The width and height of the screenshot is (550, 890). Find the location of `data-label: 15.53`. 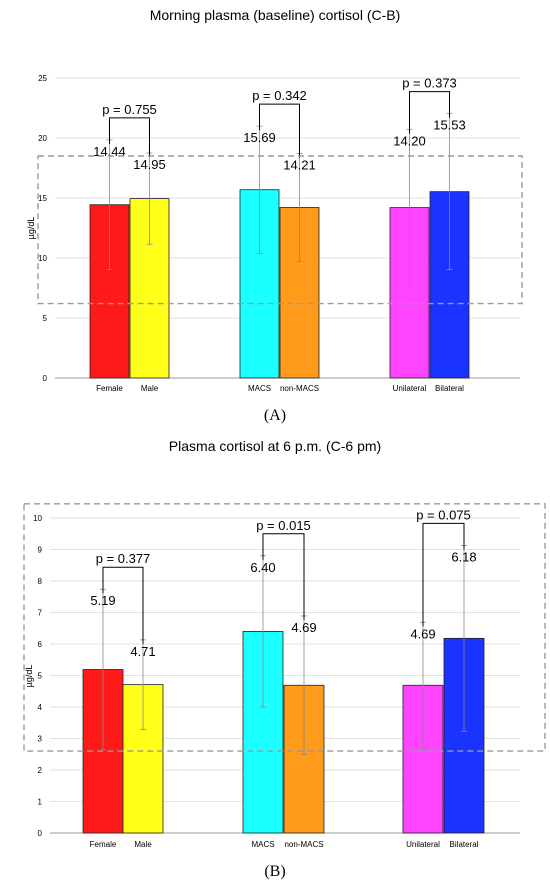

data-label: 15.53 is located at coordinates (449, 125).